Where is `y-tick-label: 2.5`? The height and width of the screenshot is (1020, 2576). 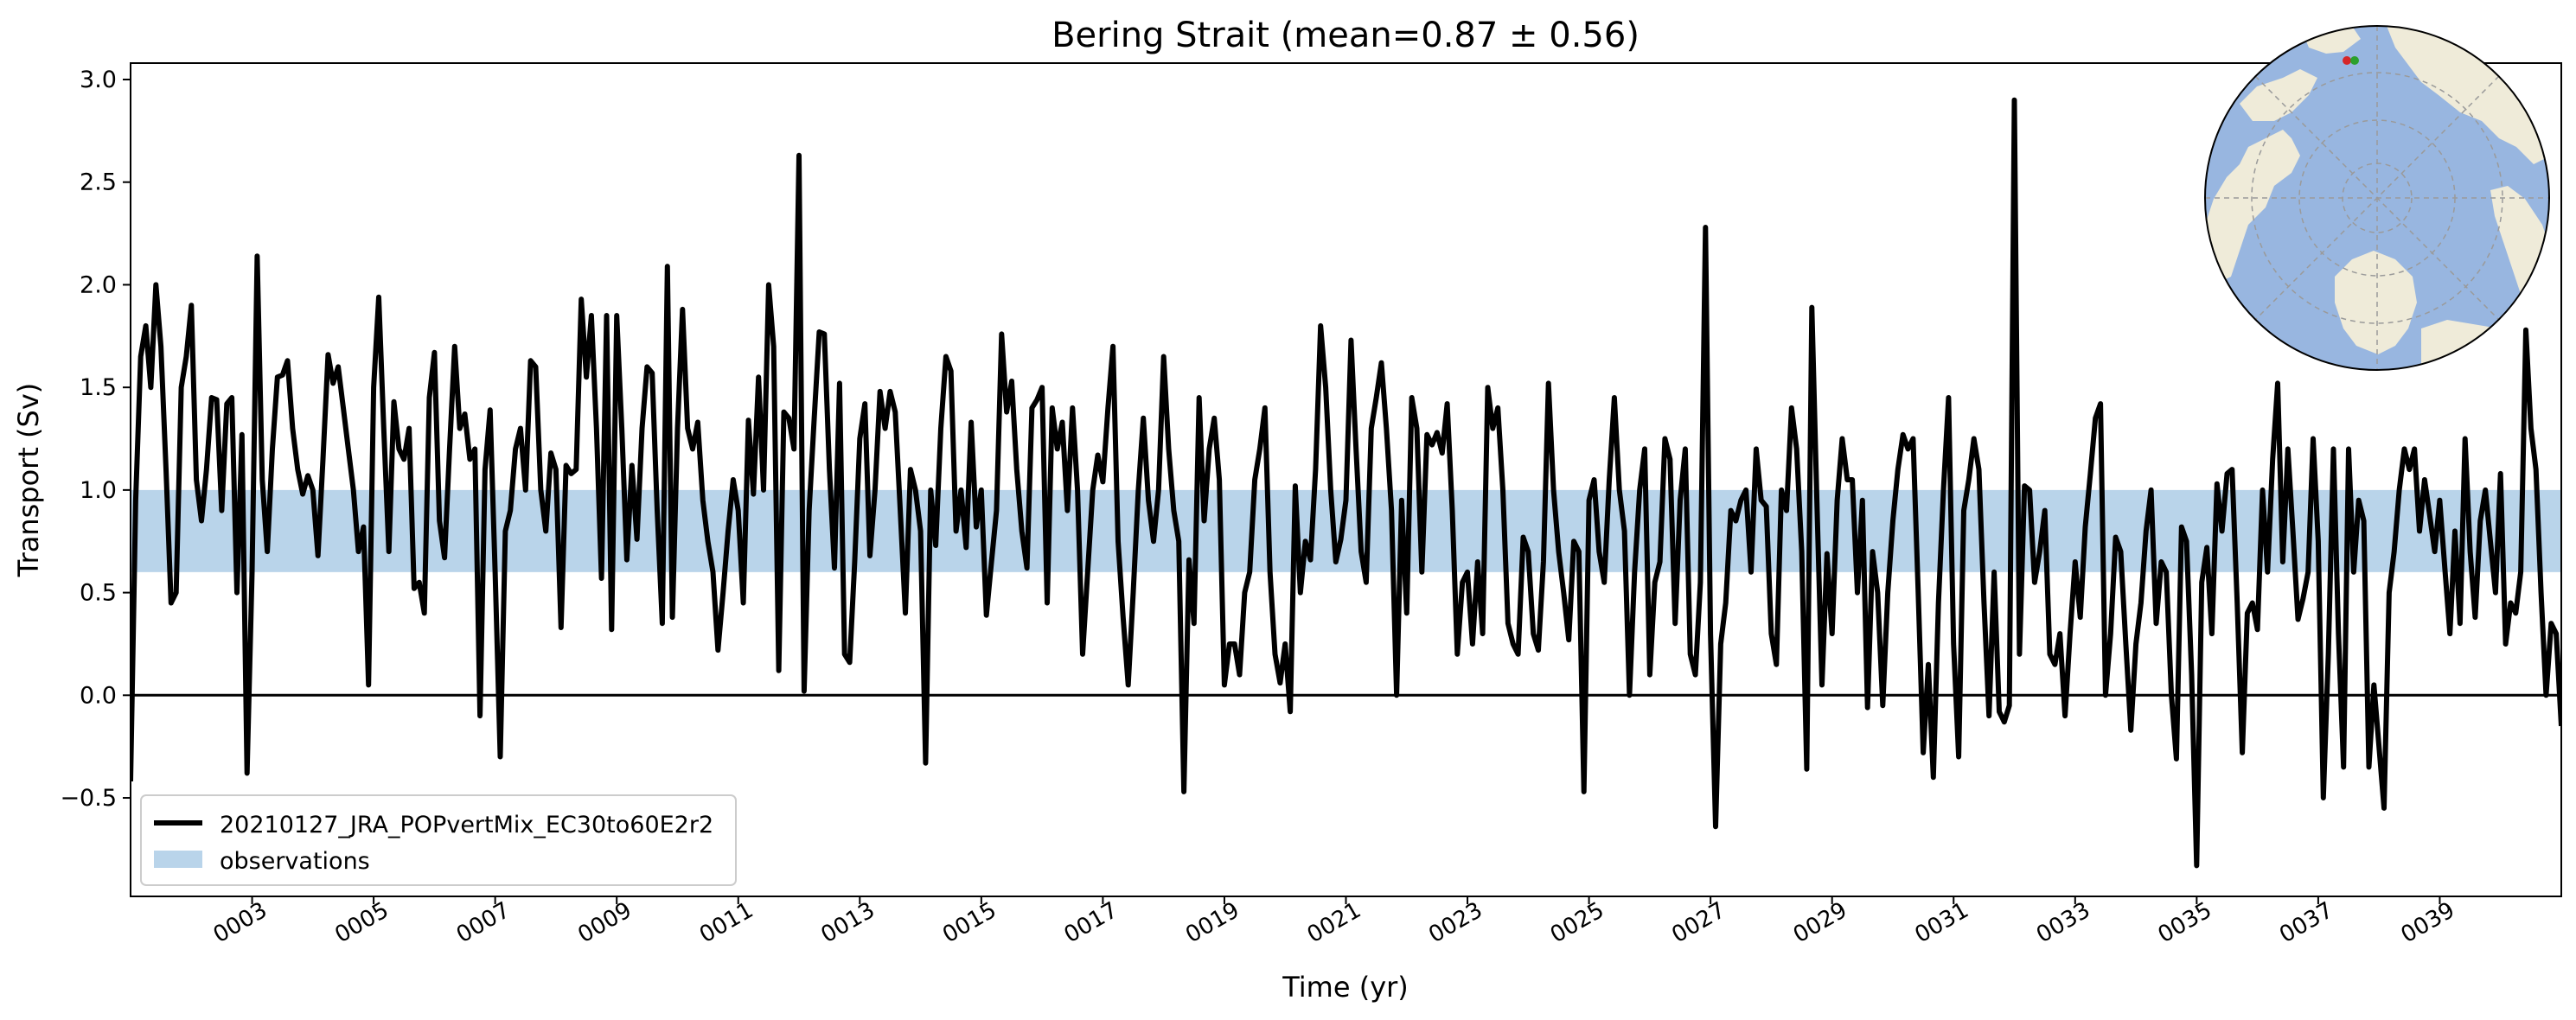
y-tick-label: 2.5 is located at coordinates (99, 183).